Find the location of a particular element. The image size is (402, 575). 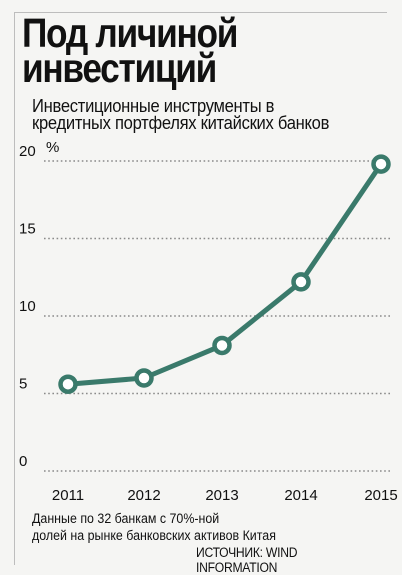

x-tick-label: 2012 is located at coordinates (143, 495).